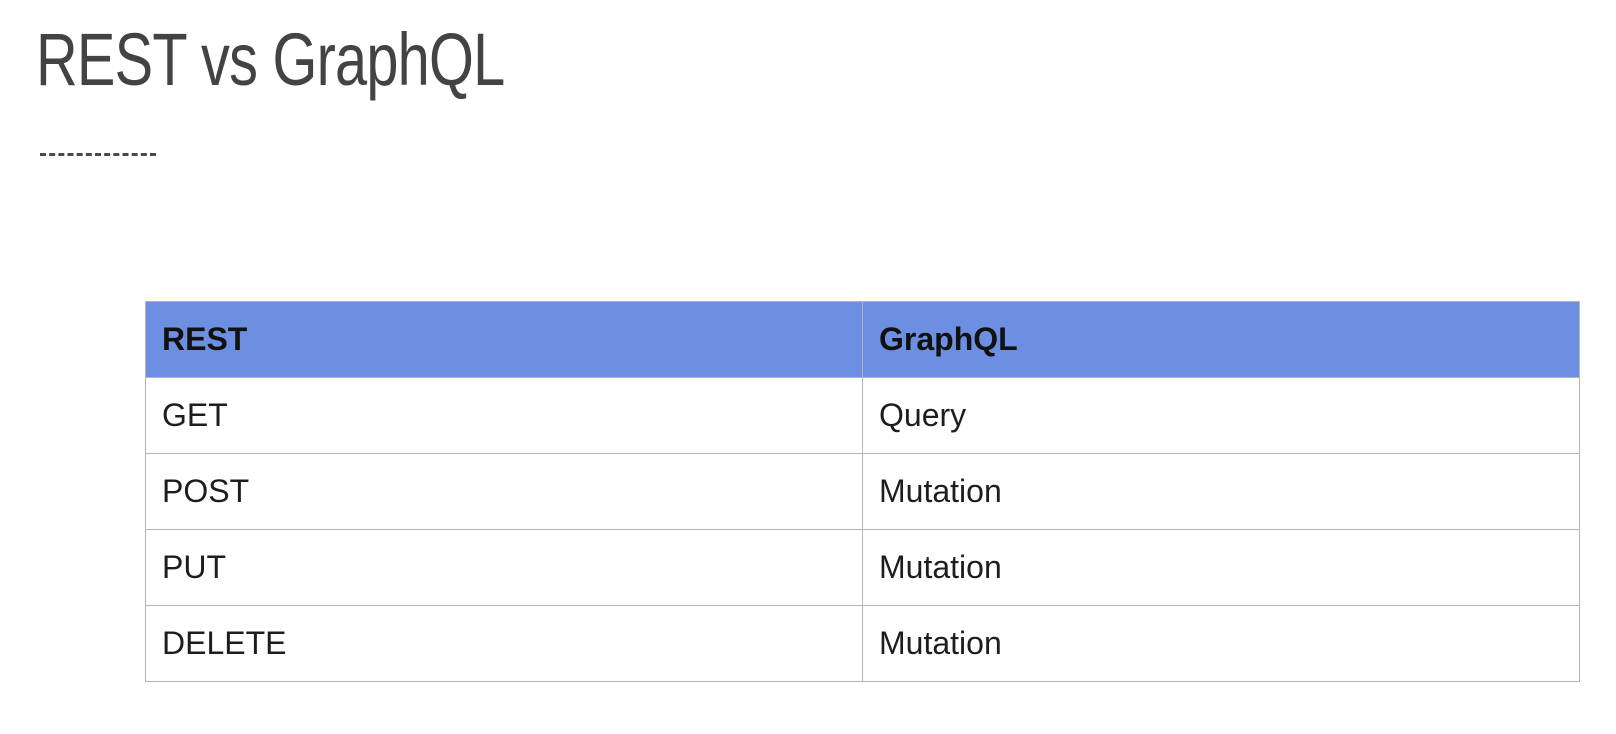  I want to click on table-row: POST Mutation, so click(862, 491).